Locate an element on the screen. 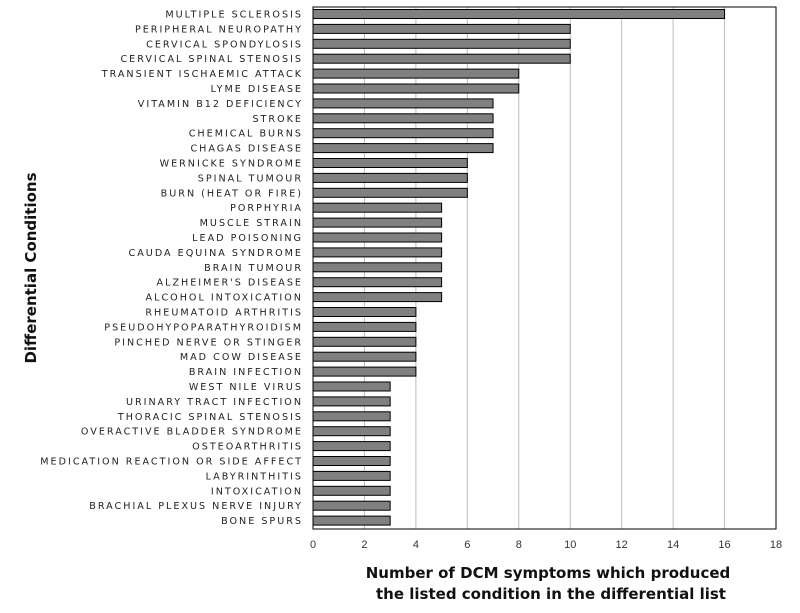 The image size is (800, 613). x-tick-label: 6 is located at coordinates (467, 545).